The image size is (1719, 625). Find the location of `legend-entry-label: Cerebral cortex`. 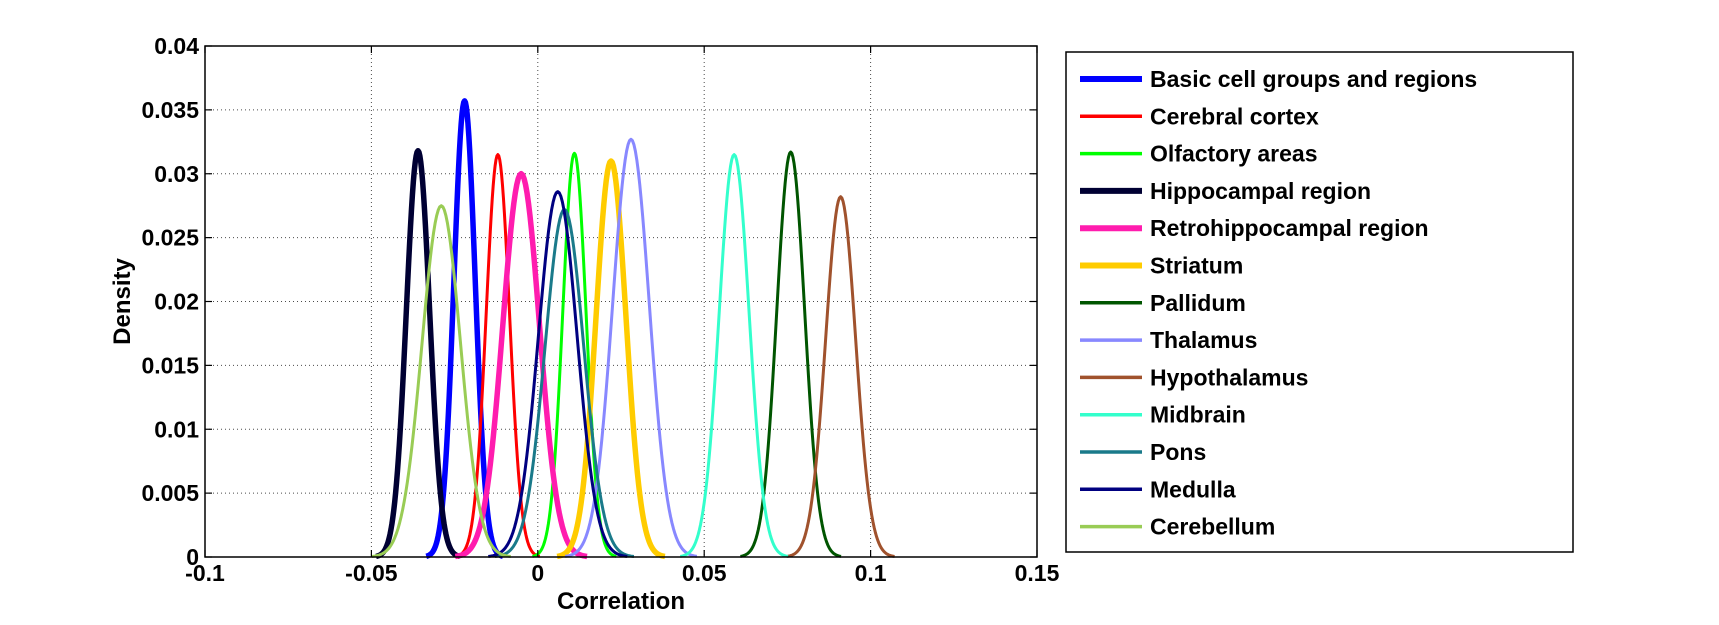

legend-entry-label: Cerebral cortex is located at coordinates (1234, 116).